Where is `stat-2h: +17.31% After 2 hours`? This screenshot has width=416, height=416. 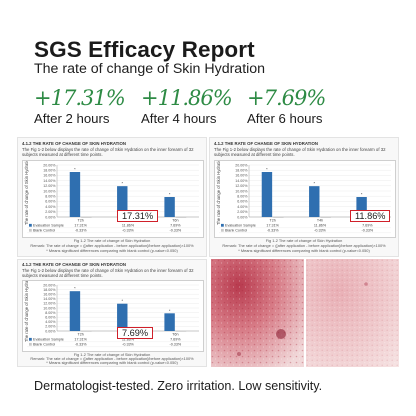
stat-2h: +17.31% After 2 hours is located at coordinates (99, 106).